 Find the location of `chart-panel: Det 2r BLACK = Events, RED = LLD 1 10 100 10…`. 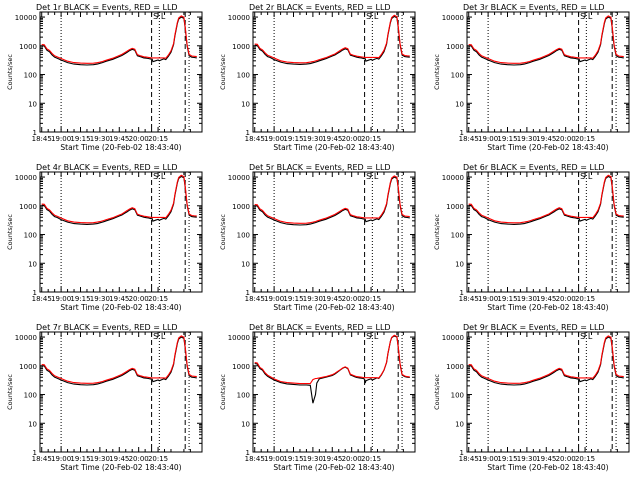

chart-panel: Det 2r BLACK = Events, RED = LLD 1 10 100 10… is located at coordinates (317, 77).